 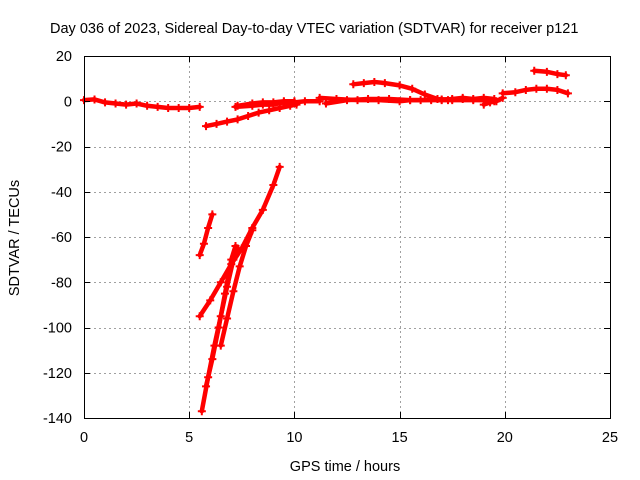 I want to click on y-tick-label: -80, so click(x=61, y=283).